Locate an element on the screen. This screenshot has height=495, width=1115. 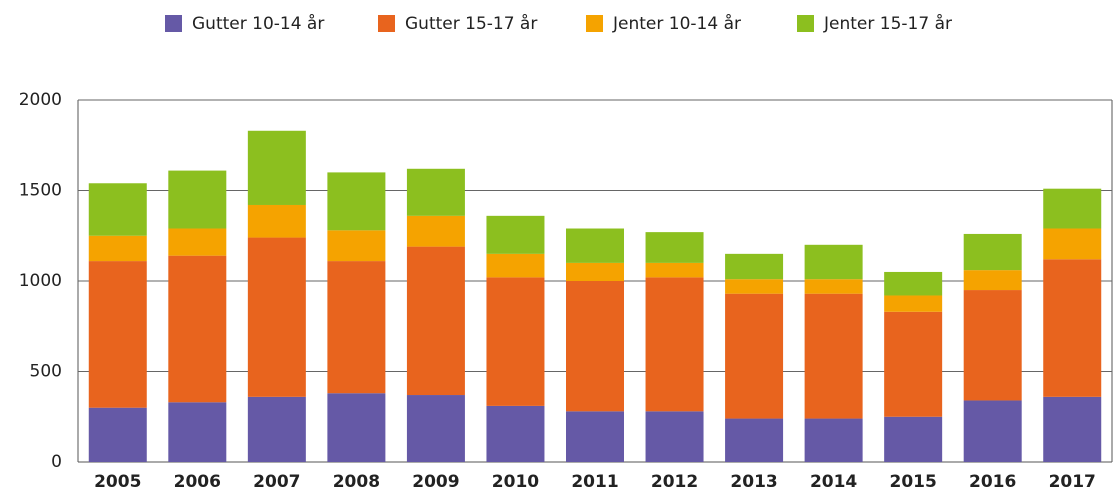
x-tick-label: 2016 is located at coordinates (992, 482).